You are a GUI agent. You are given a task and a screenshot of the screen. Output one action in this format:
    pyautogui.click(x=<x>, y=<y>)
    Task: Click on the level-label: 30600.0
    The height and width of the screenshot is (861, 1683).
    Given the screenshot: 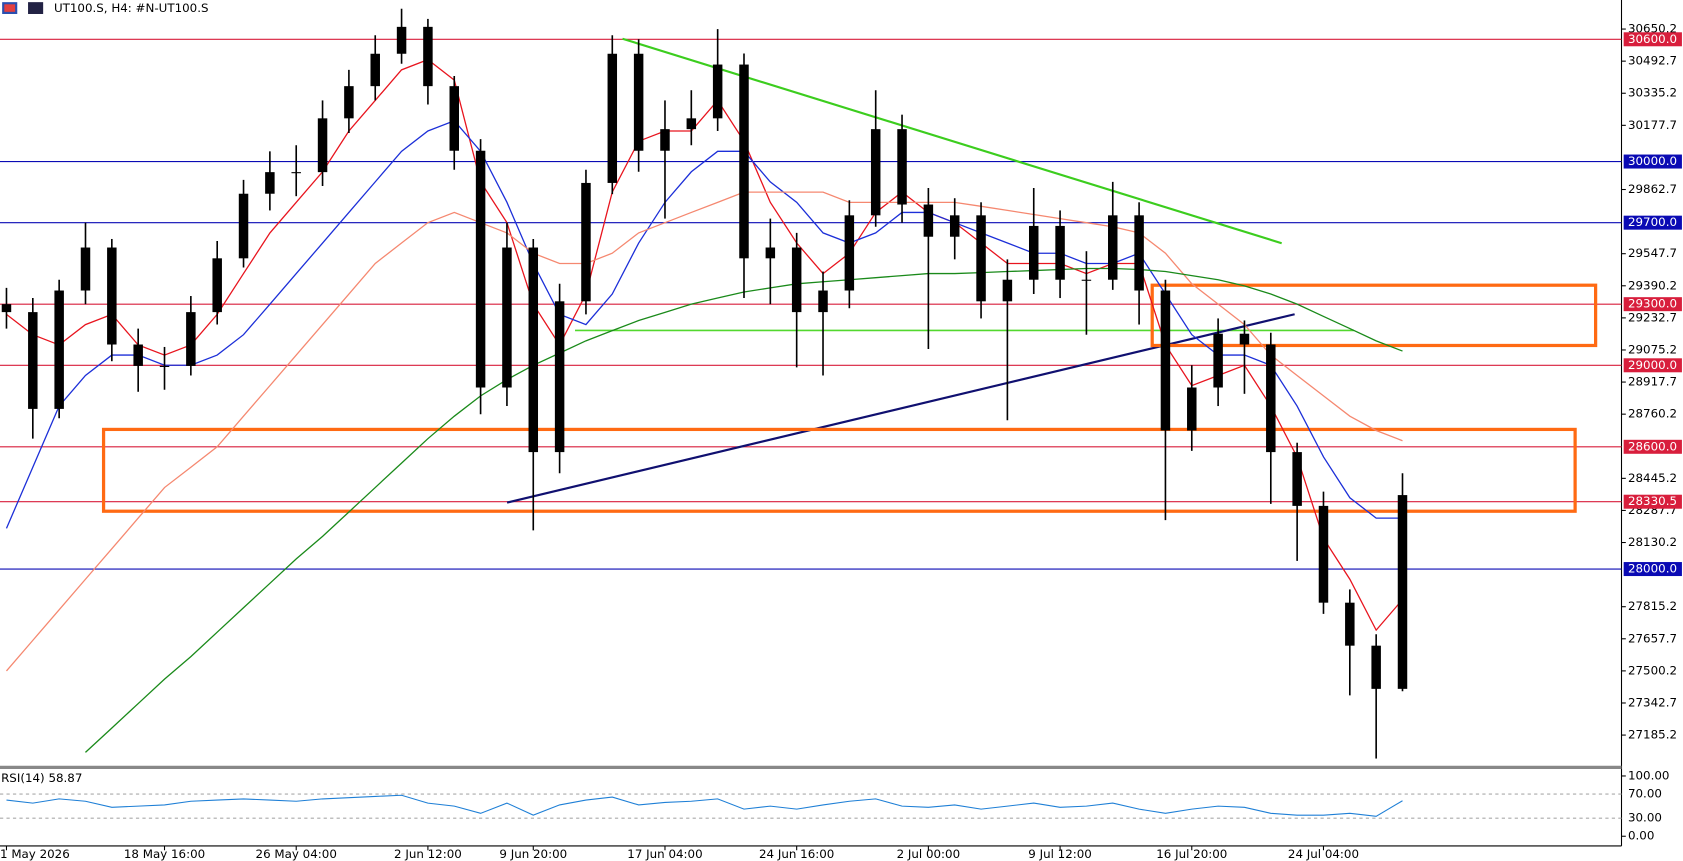 What is the action you would take?
    pyautogui.click(x=1652, y=39)
    